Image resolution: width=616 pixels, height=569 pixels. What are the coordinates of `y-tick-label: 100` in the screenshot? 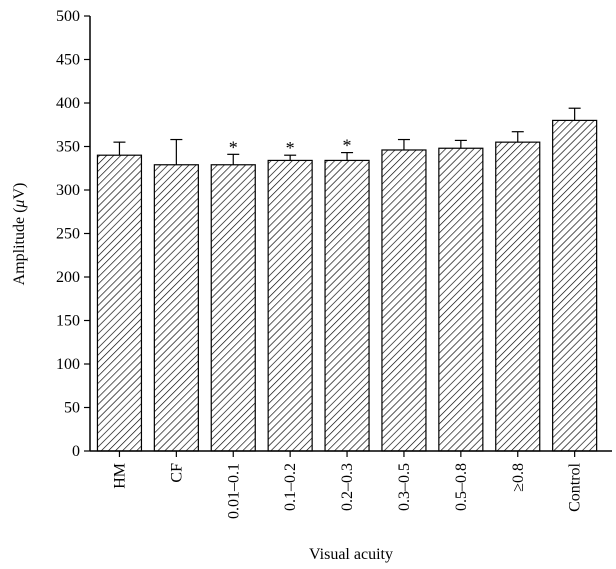 It's located at (68, 364).